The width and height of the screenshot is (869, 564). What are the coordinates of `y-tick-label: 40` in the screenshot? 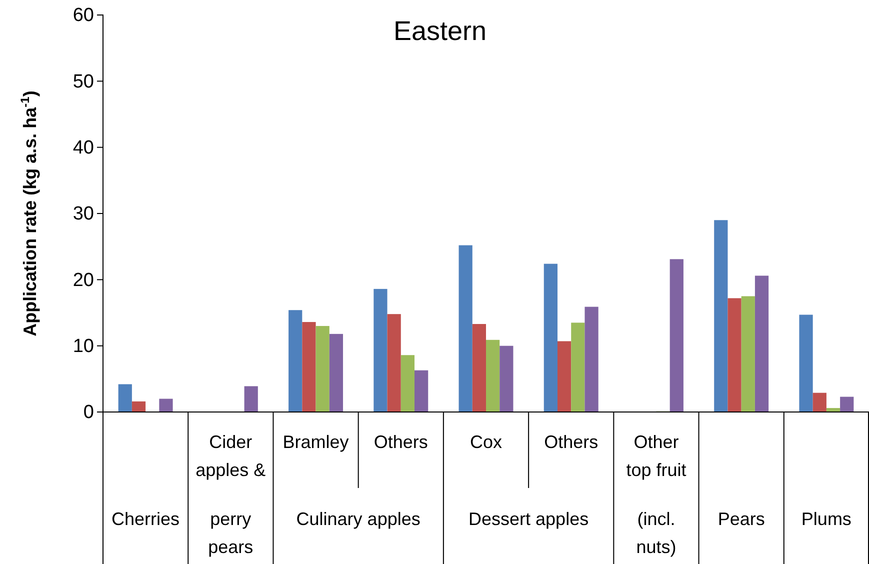 It's located at (83, 147).